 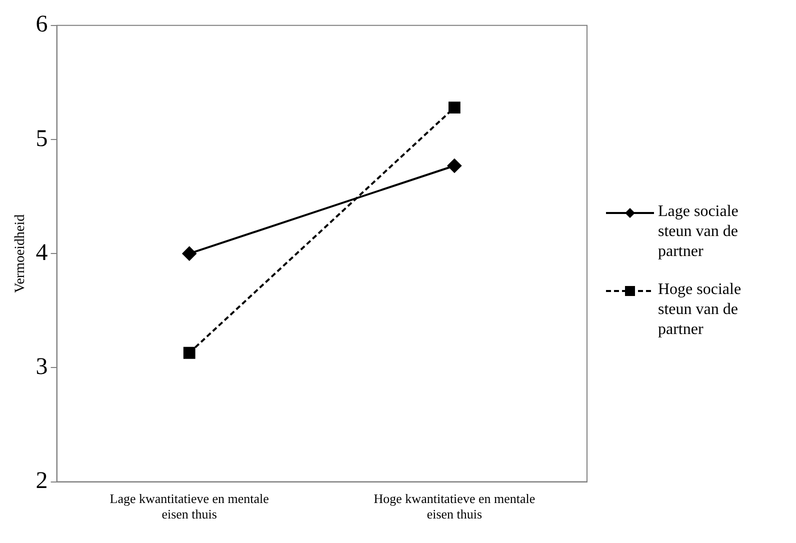 What do you see at coordinates (42, 253) in the screenshot?
I see `y-tick-label: 4` at bounding box center [42, 253].